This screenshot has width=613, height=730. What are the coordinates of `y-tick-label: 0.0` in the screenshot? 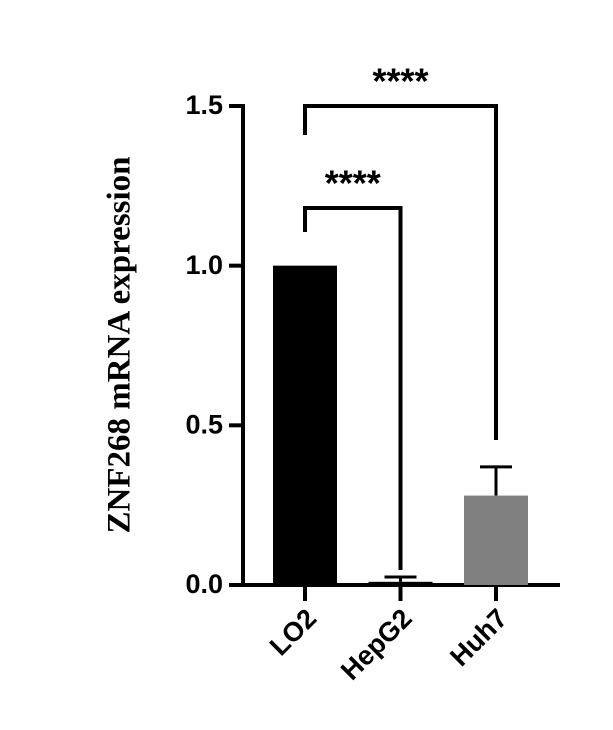 It's located at (204, 584).